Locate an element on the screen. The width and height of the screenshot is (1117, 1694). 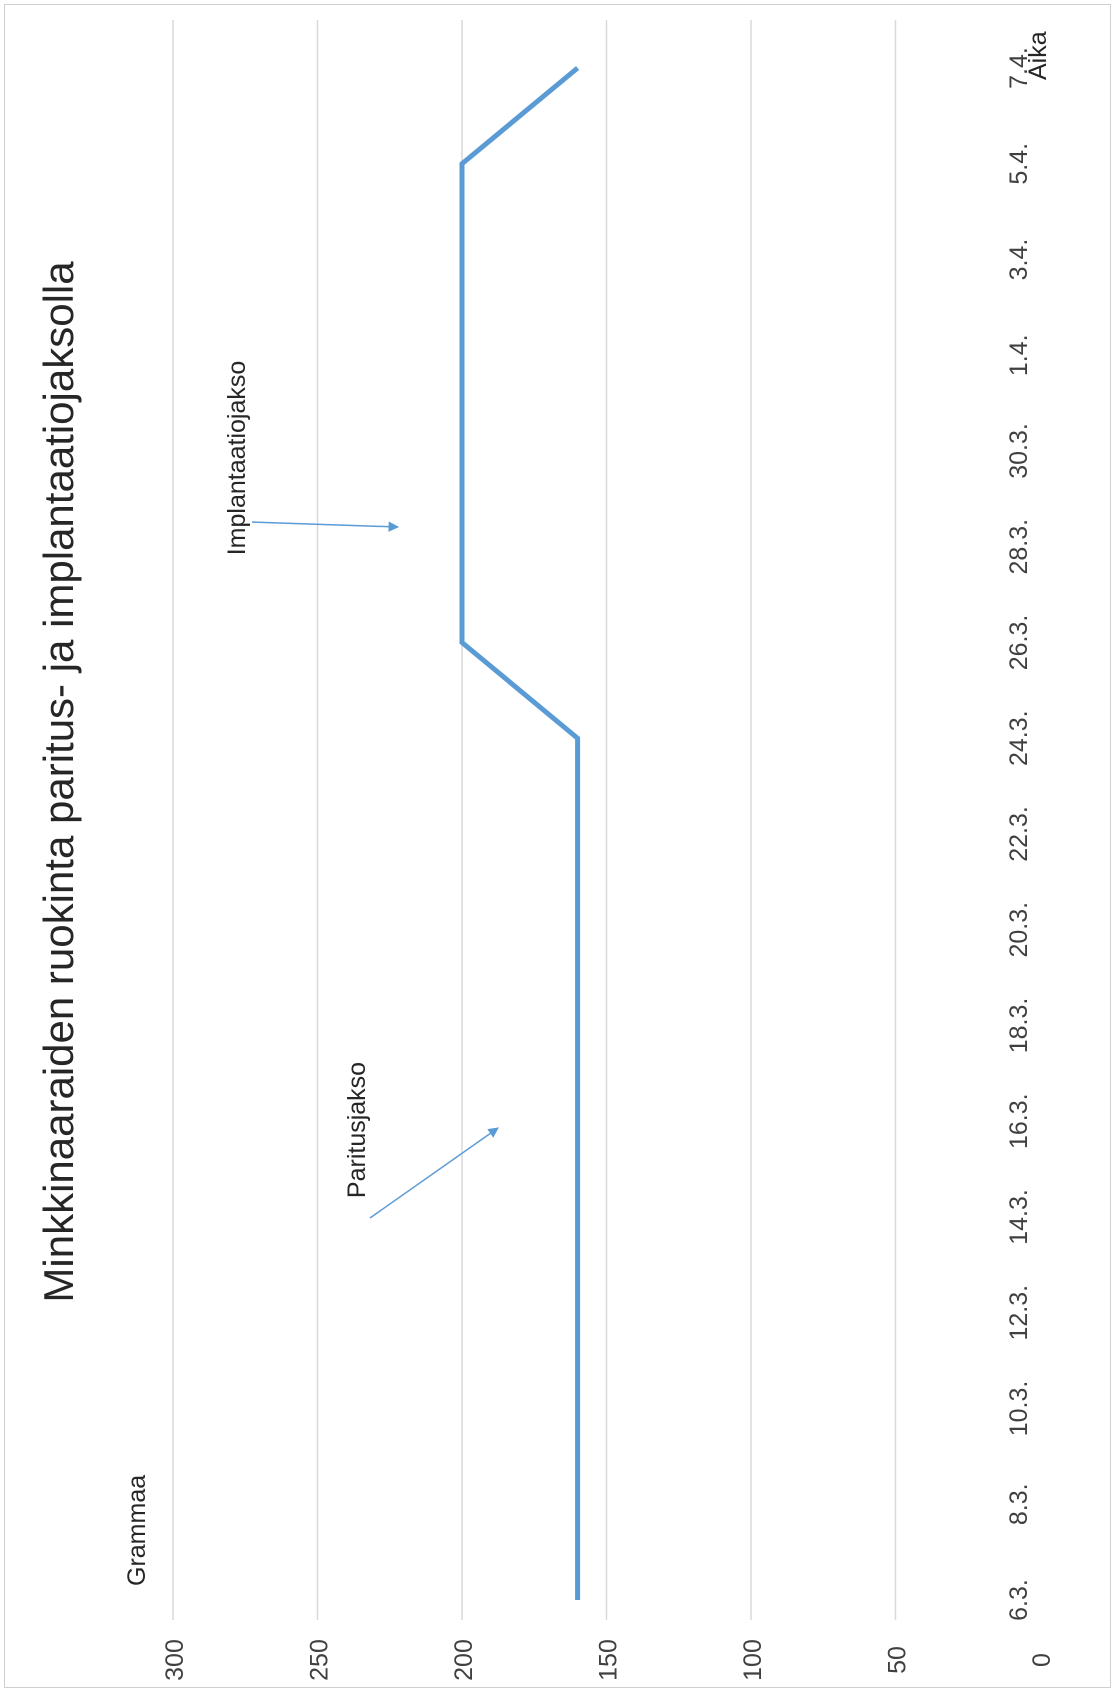
y-tick-label: 150 is located at coordinates (609, 1660).